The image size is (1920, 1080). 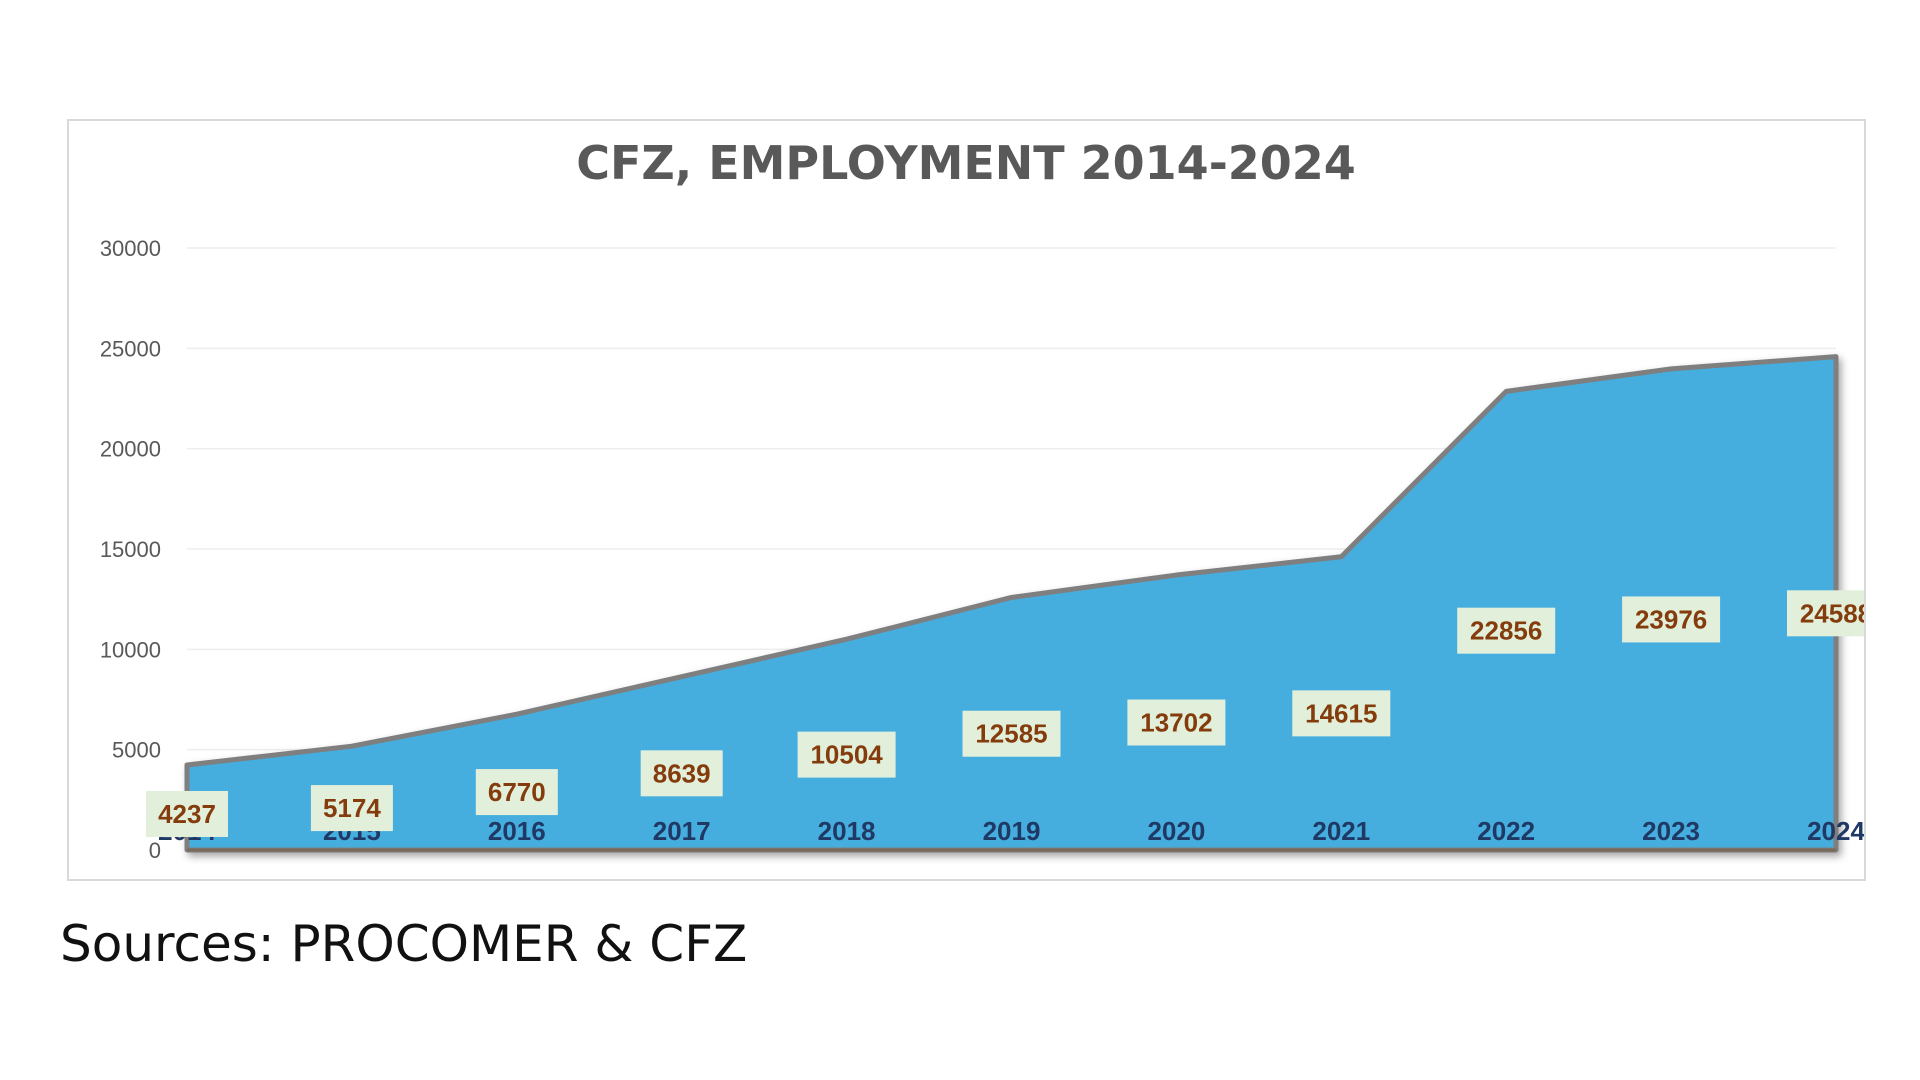 I want to click on data-label-text: 4237, so click(x=187, y=814).